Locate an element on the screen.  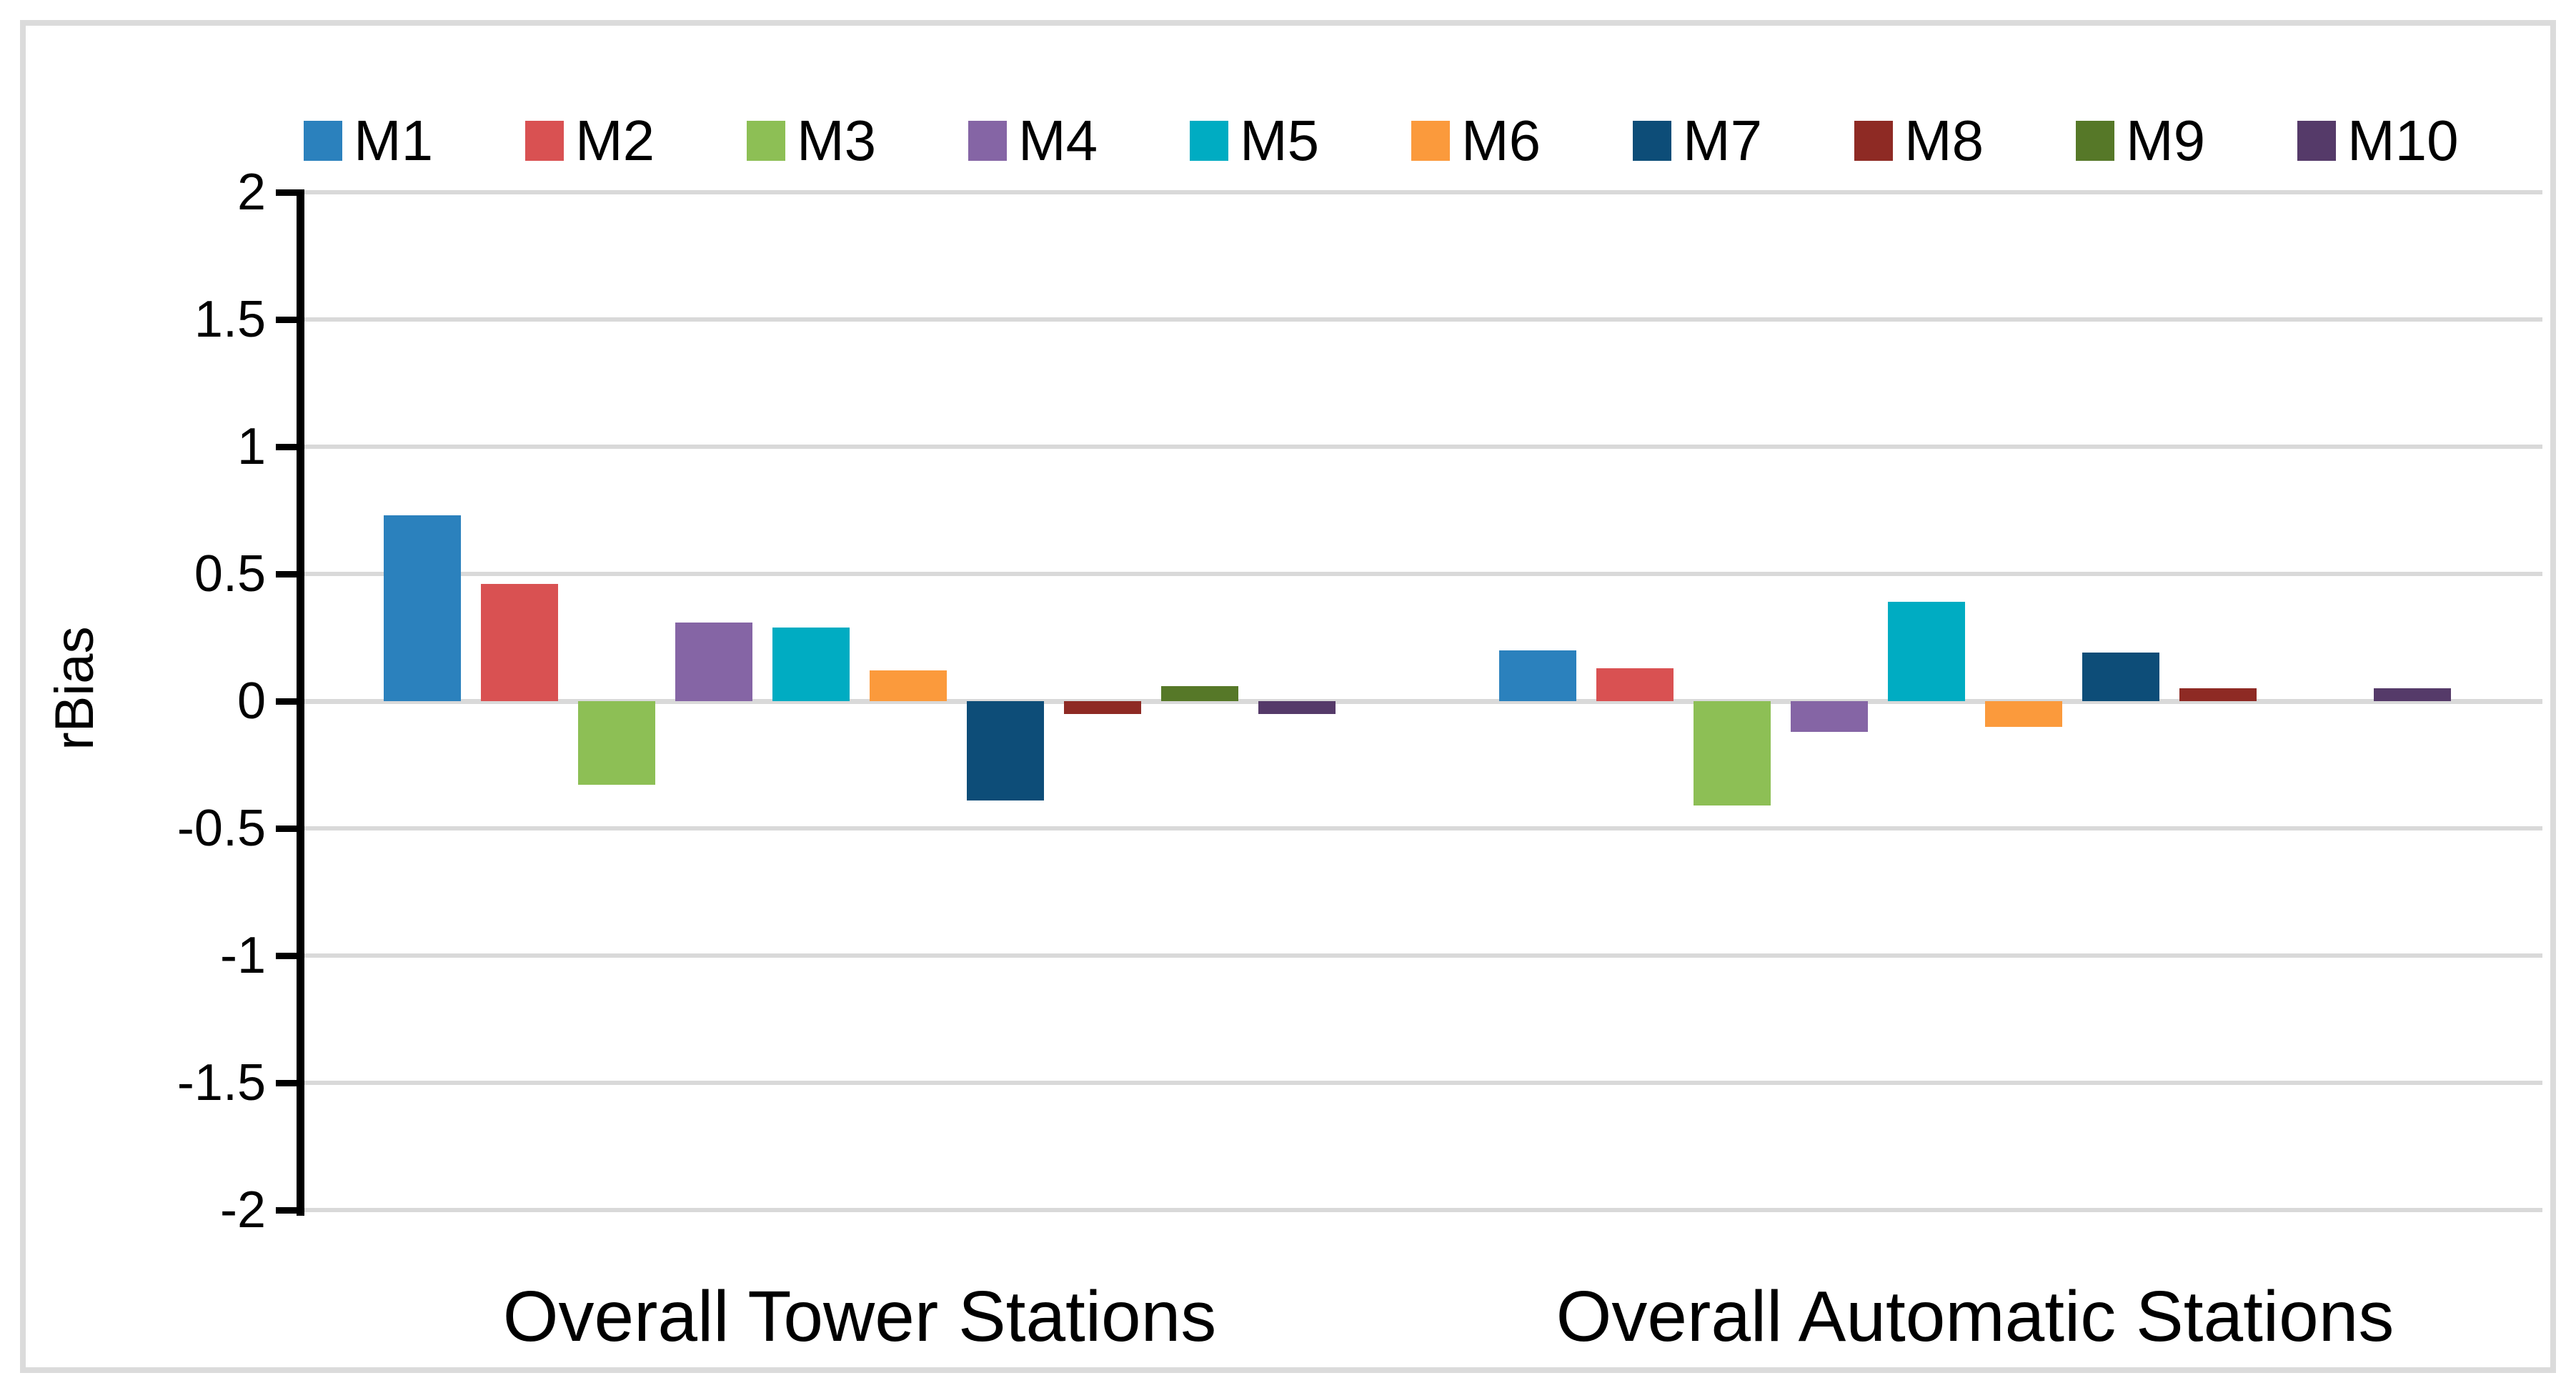
y-tick-label-1: 1 is located at coordinates (251, 446).